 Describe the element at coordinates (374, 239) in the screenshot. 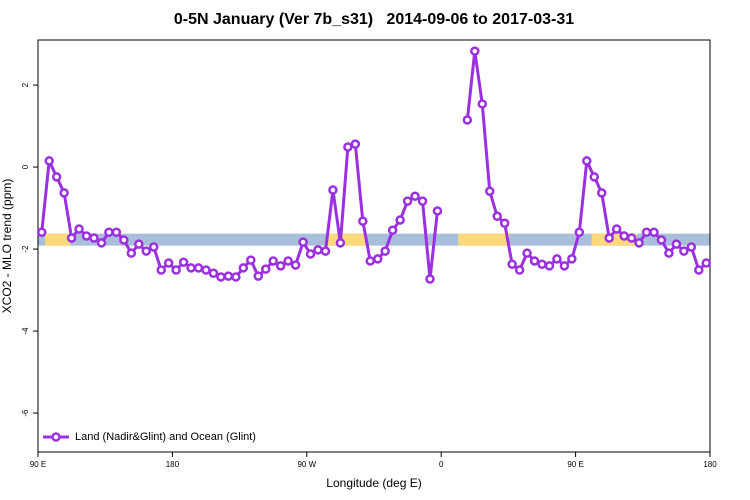

I see `ocean-band` at that location.